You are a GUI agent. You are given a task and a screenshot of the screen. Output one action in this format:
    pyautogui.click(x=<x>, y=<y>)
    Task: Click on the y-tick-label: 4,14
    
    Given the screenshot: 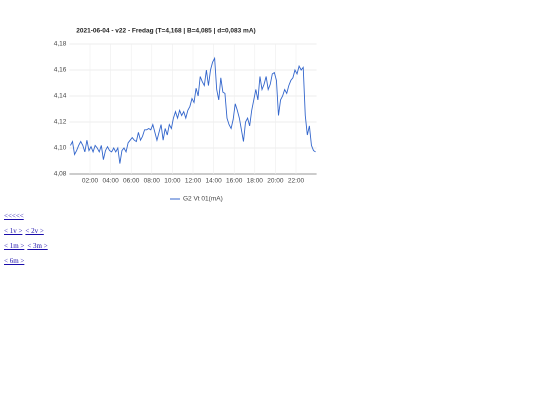 What is the action you would take?
    pyautogui.click(x=60, y=96)
    